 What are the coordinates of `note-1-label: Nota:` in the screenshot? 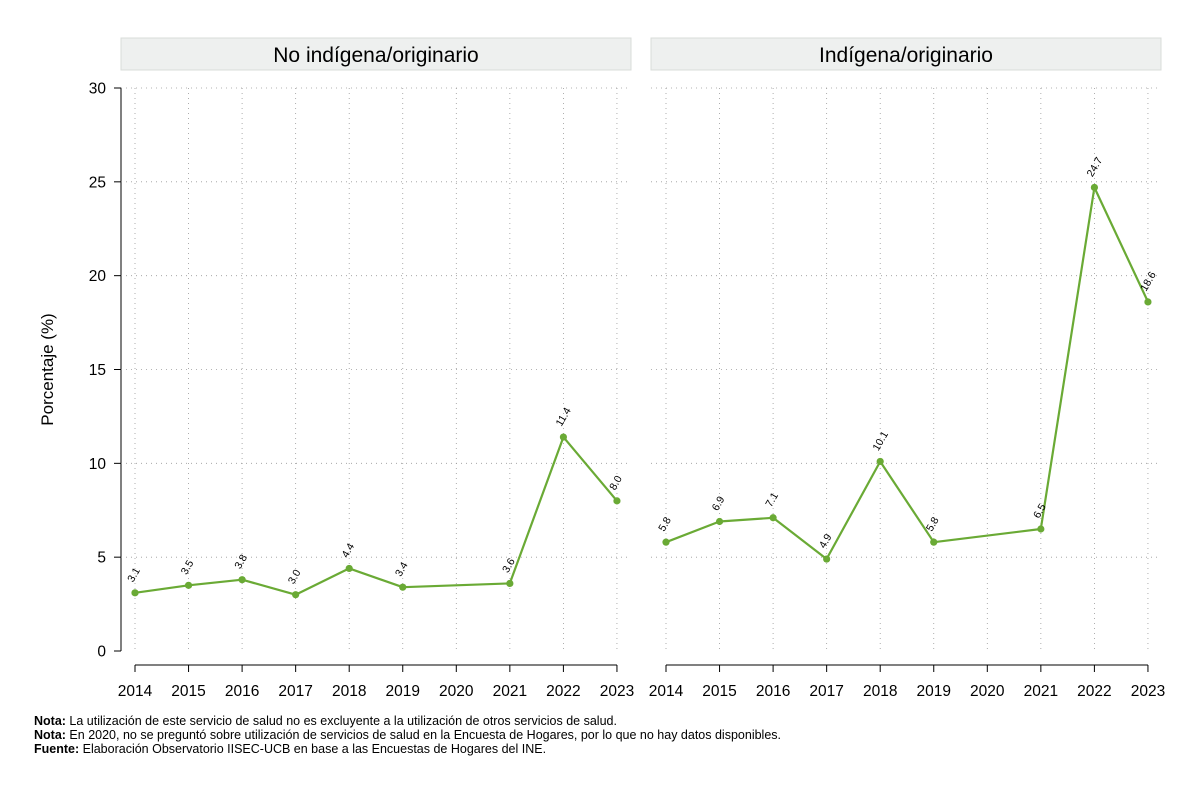 It's located at (50, 721).